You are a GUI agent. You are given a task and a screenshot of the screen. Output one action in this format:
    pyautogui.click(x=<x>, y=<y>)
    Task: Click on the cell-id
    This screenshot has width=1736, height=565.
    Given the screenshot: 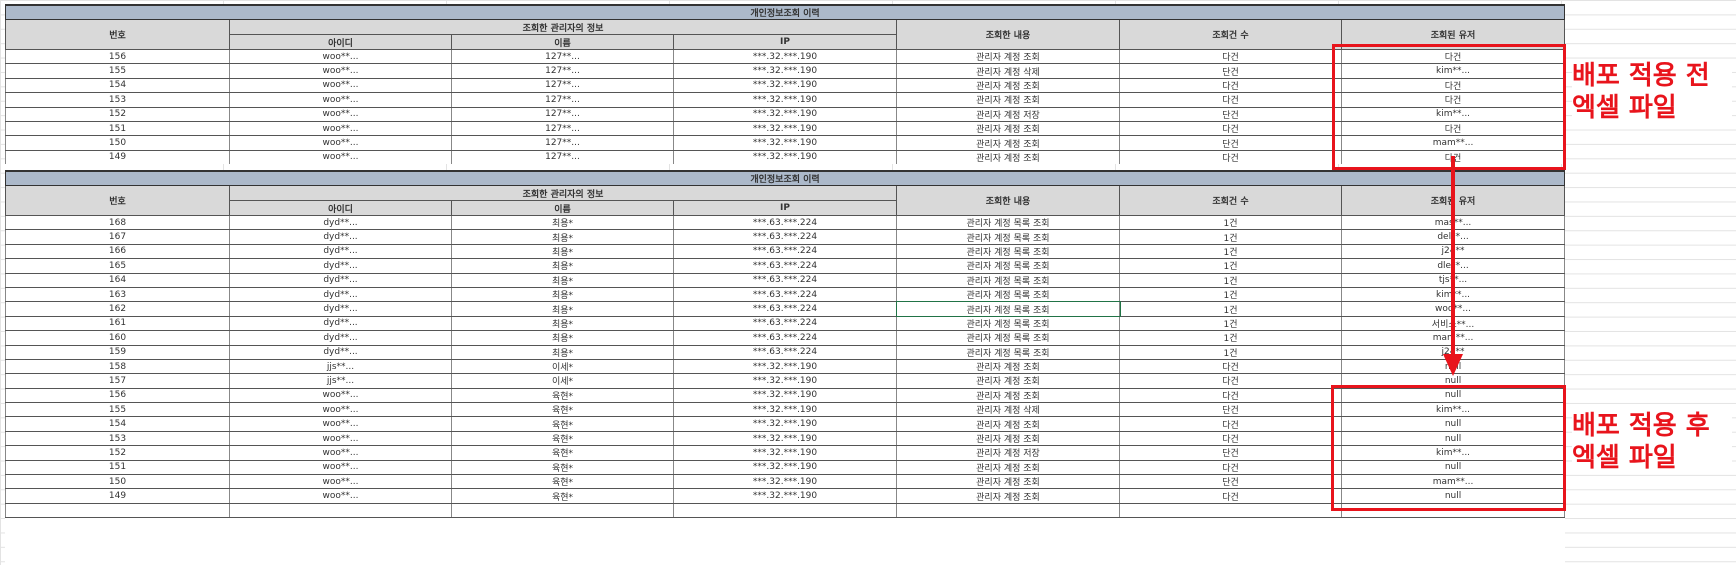 What is the action you would take?
    pyautogui.click(x=340, y=510)
    